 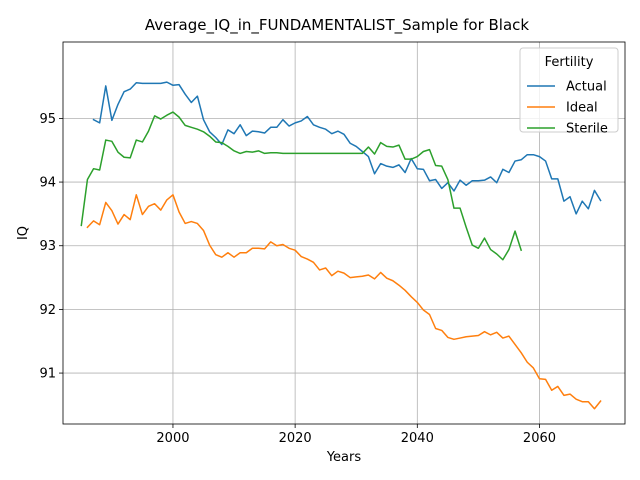 I want to click on y-axis-ticks: 91 92 93 94 95, so click(x=51, y=247).